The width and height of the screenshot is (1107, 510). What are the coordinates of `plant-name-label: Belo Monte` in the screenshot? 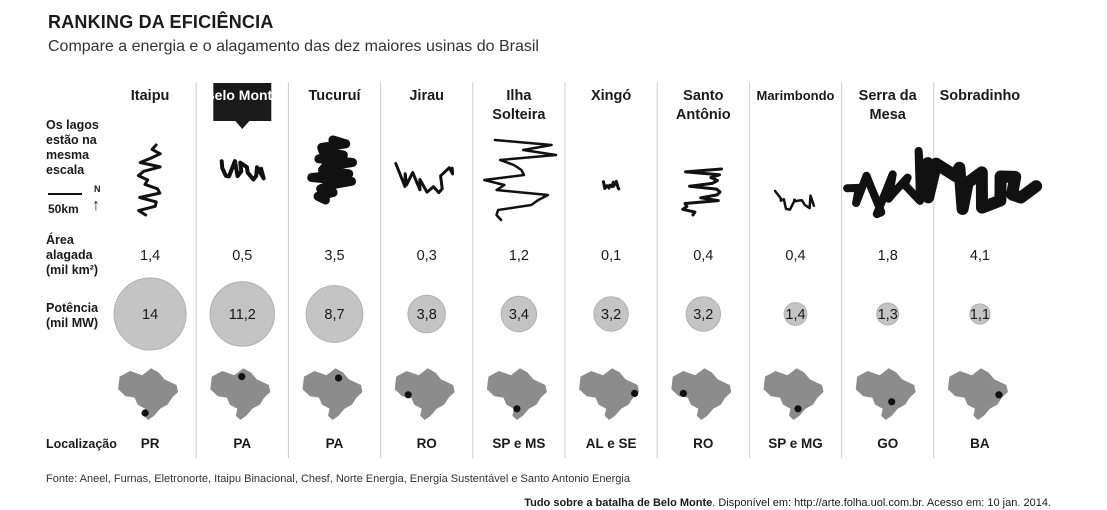 It's located at (243, 95).